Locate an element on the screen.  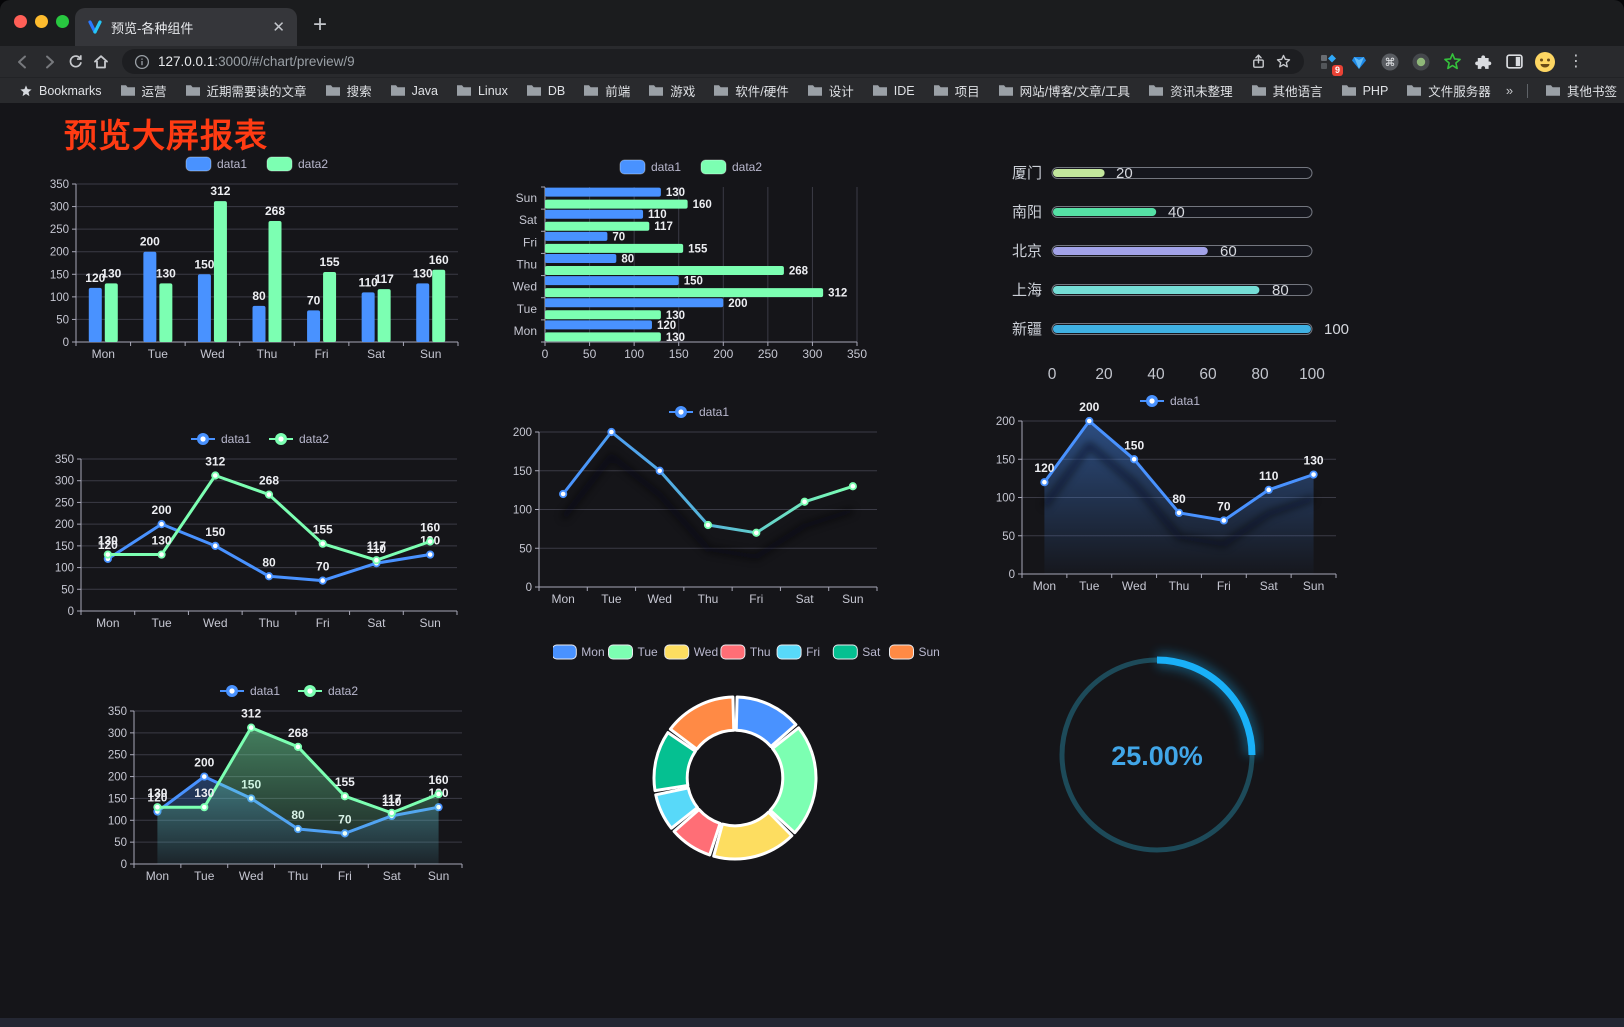
share-icon is located at coordinates (1258, 61).